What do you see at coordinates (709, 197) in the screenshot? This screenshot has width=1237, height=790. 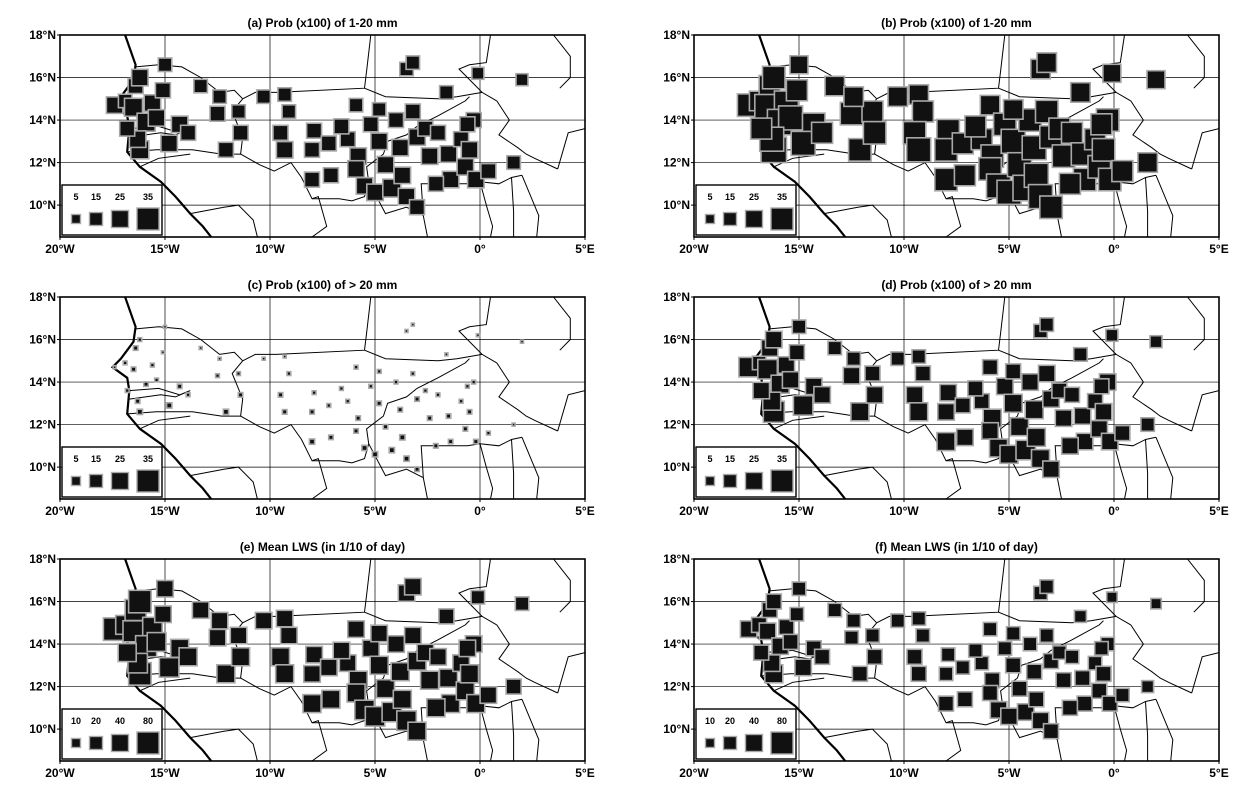 I see `legend-label: 5` at bounding box center [709, 197].